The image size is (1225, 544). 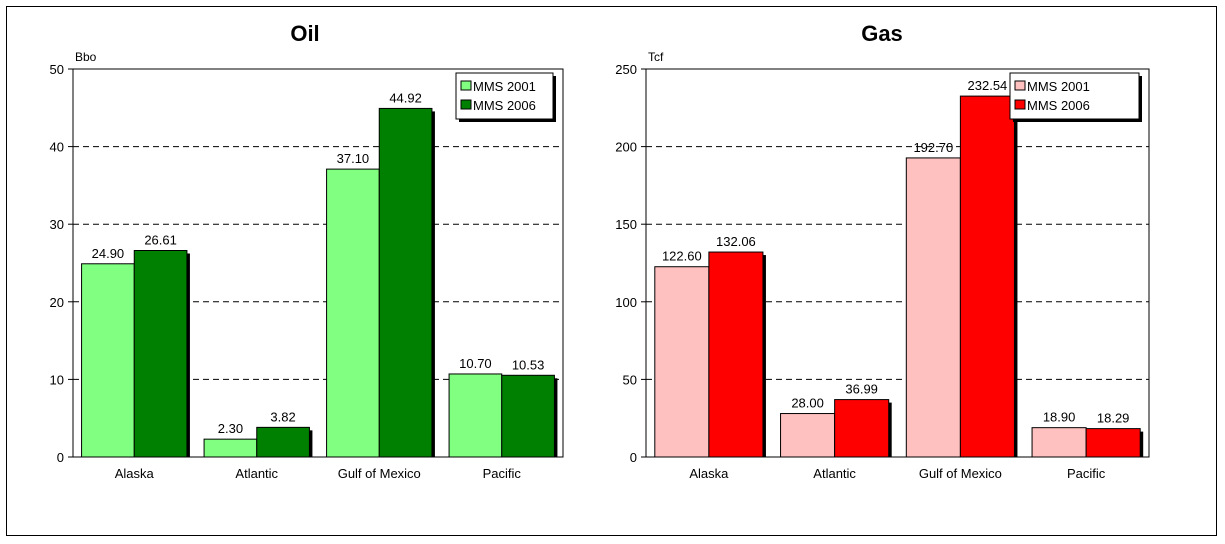 I want to click on bar-value-label: 24.90, so click(x=108, y=253).